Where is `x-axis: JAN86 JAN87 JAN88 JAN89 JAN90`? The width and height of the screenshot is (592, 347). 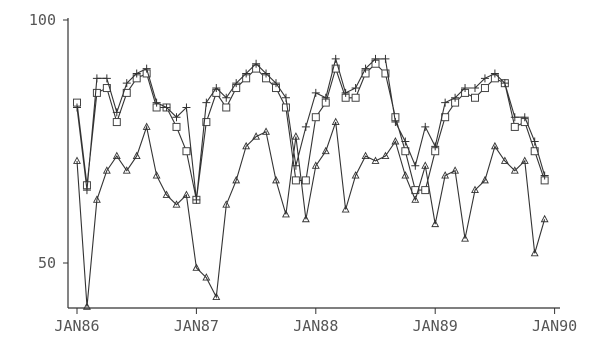 x-axis: JAN86 JAN87 JAN88 JAN89 JAN90 is located at coordinates (315, 321).